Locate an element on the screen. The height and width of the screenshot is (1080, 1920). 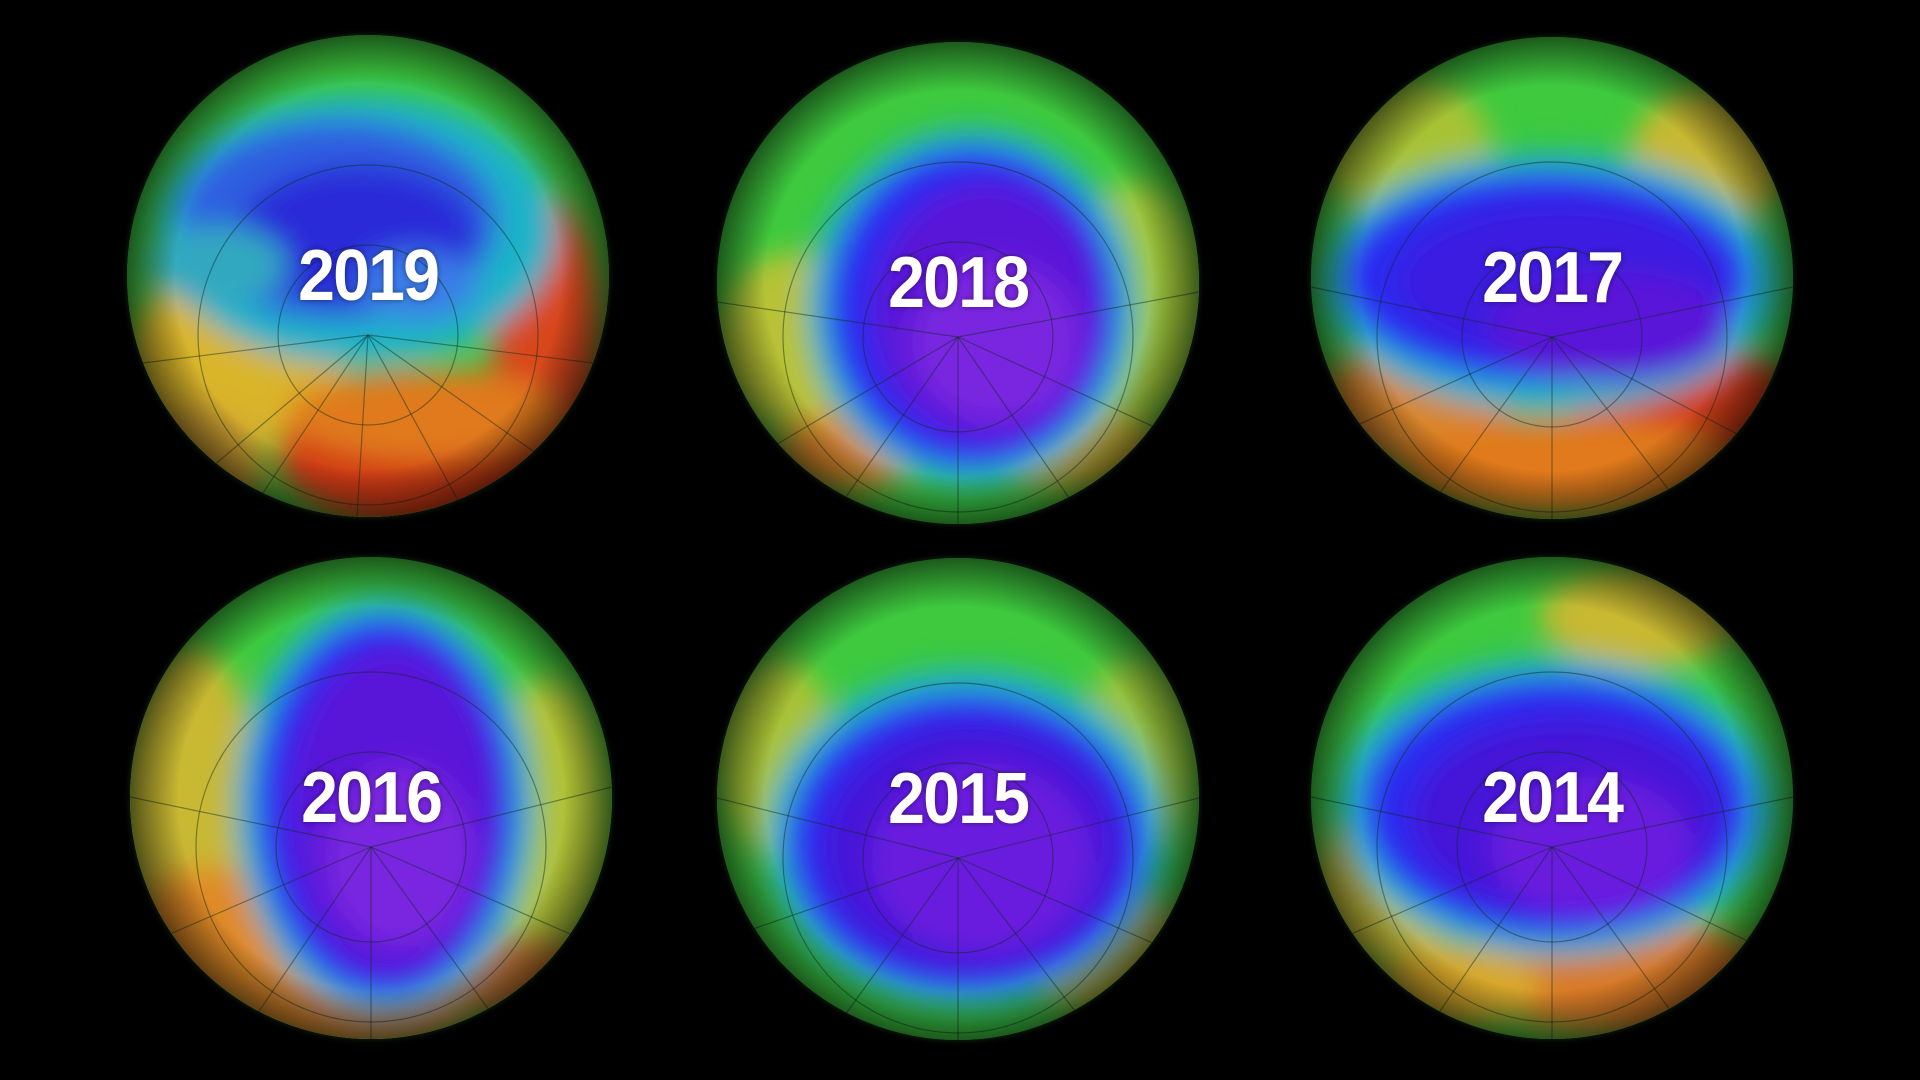
year-label: 2015 is located at coordinates (958, 799).